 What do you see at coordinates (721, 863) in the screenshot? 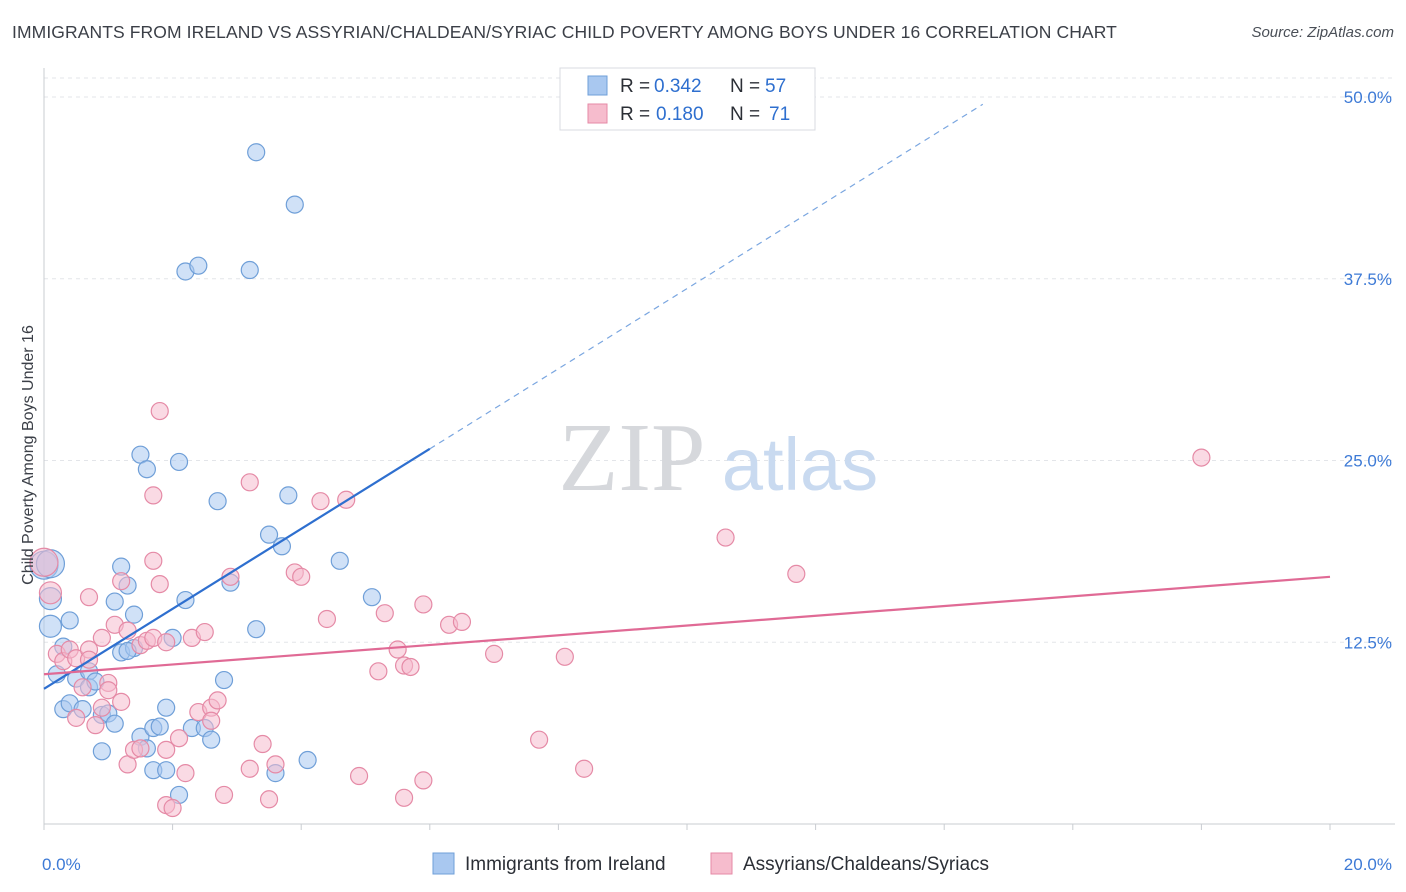
I see `bottom-legend-swatch-assyrian` at bounding box center [721, 863].